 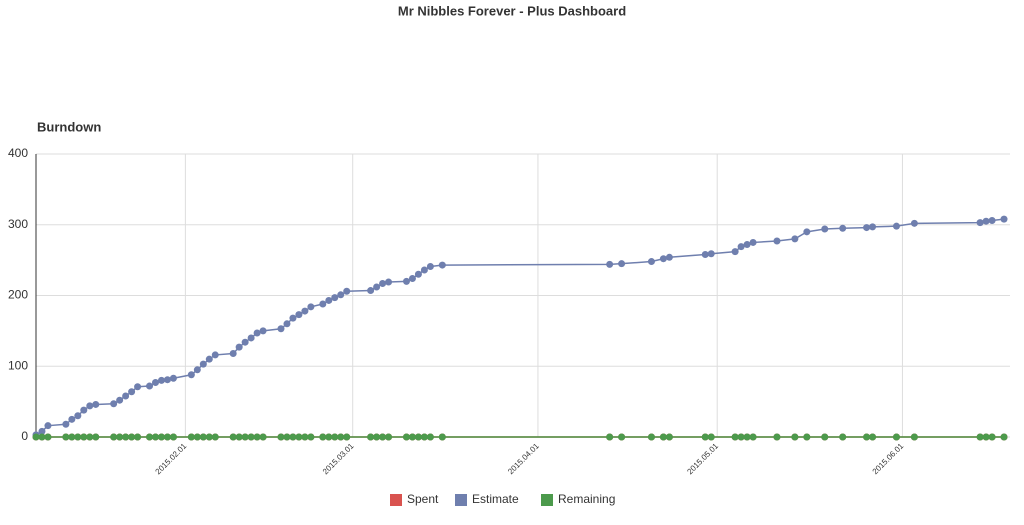 What do you see at coordinates (171, 458) in the screenshot?
I see `x-tick-label: 2015.02.01` at bounding box center [171, 458].